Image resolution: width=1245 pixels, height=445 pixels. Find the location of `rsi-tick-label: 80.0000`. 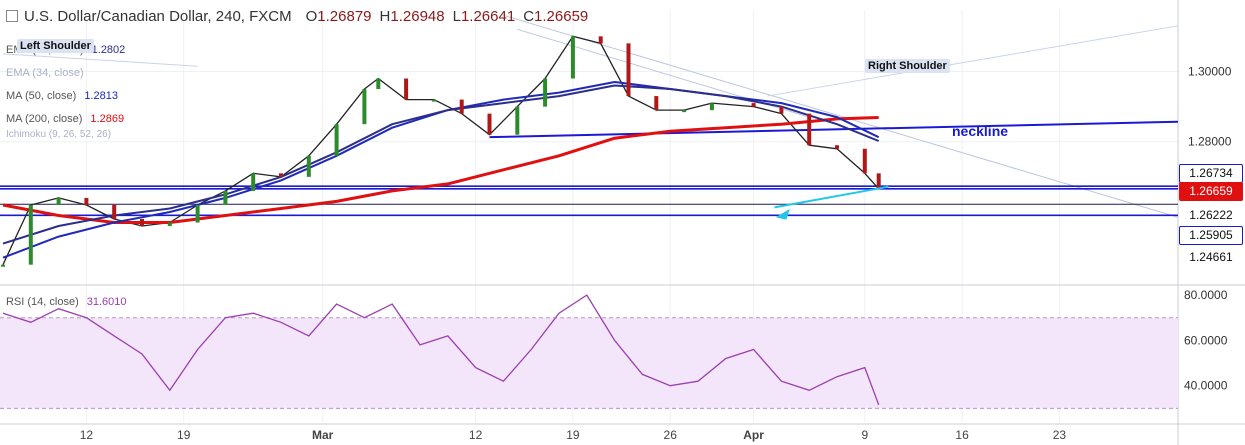

rsi-tick-label: 80.0000 is located at coordinates (1206, 295).